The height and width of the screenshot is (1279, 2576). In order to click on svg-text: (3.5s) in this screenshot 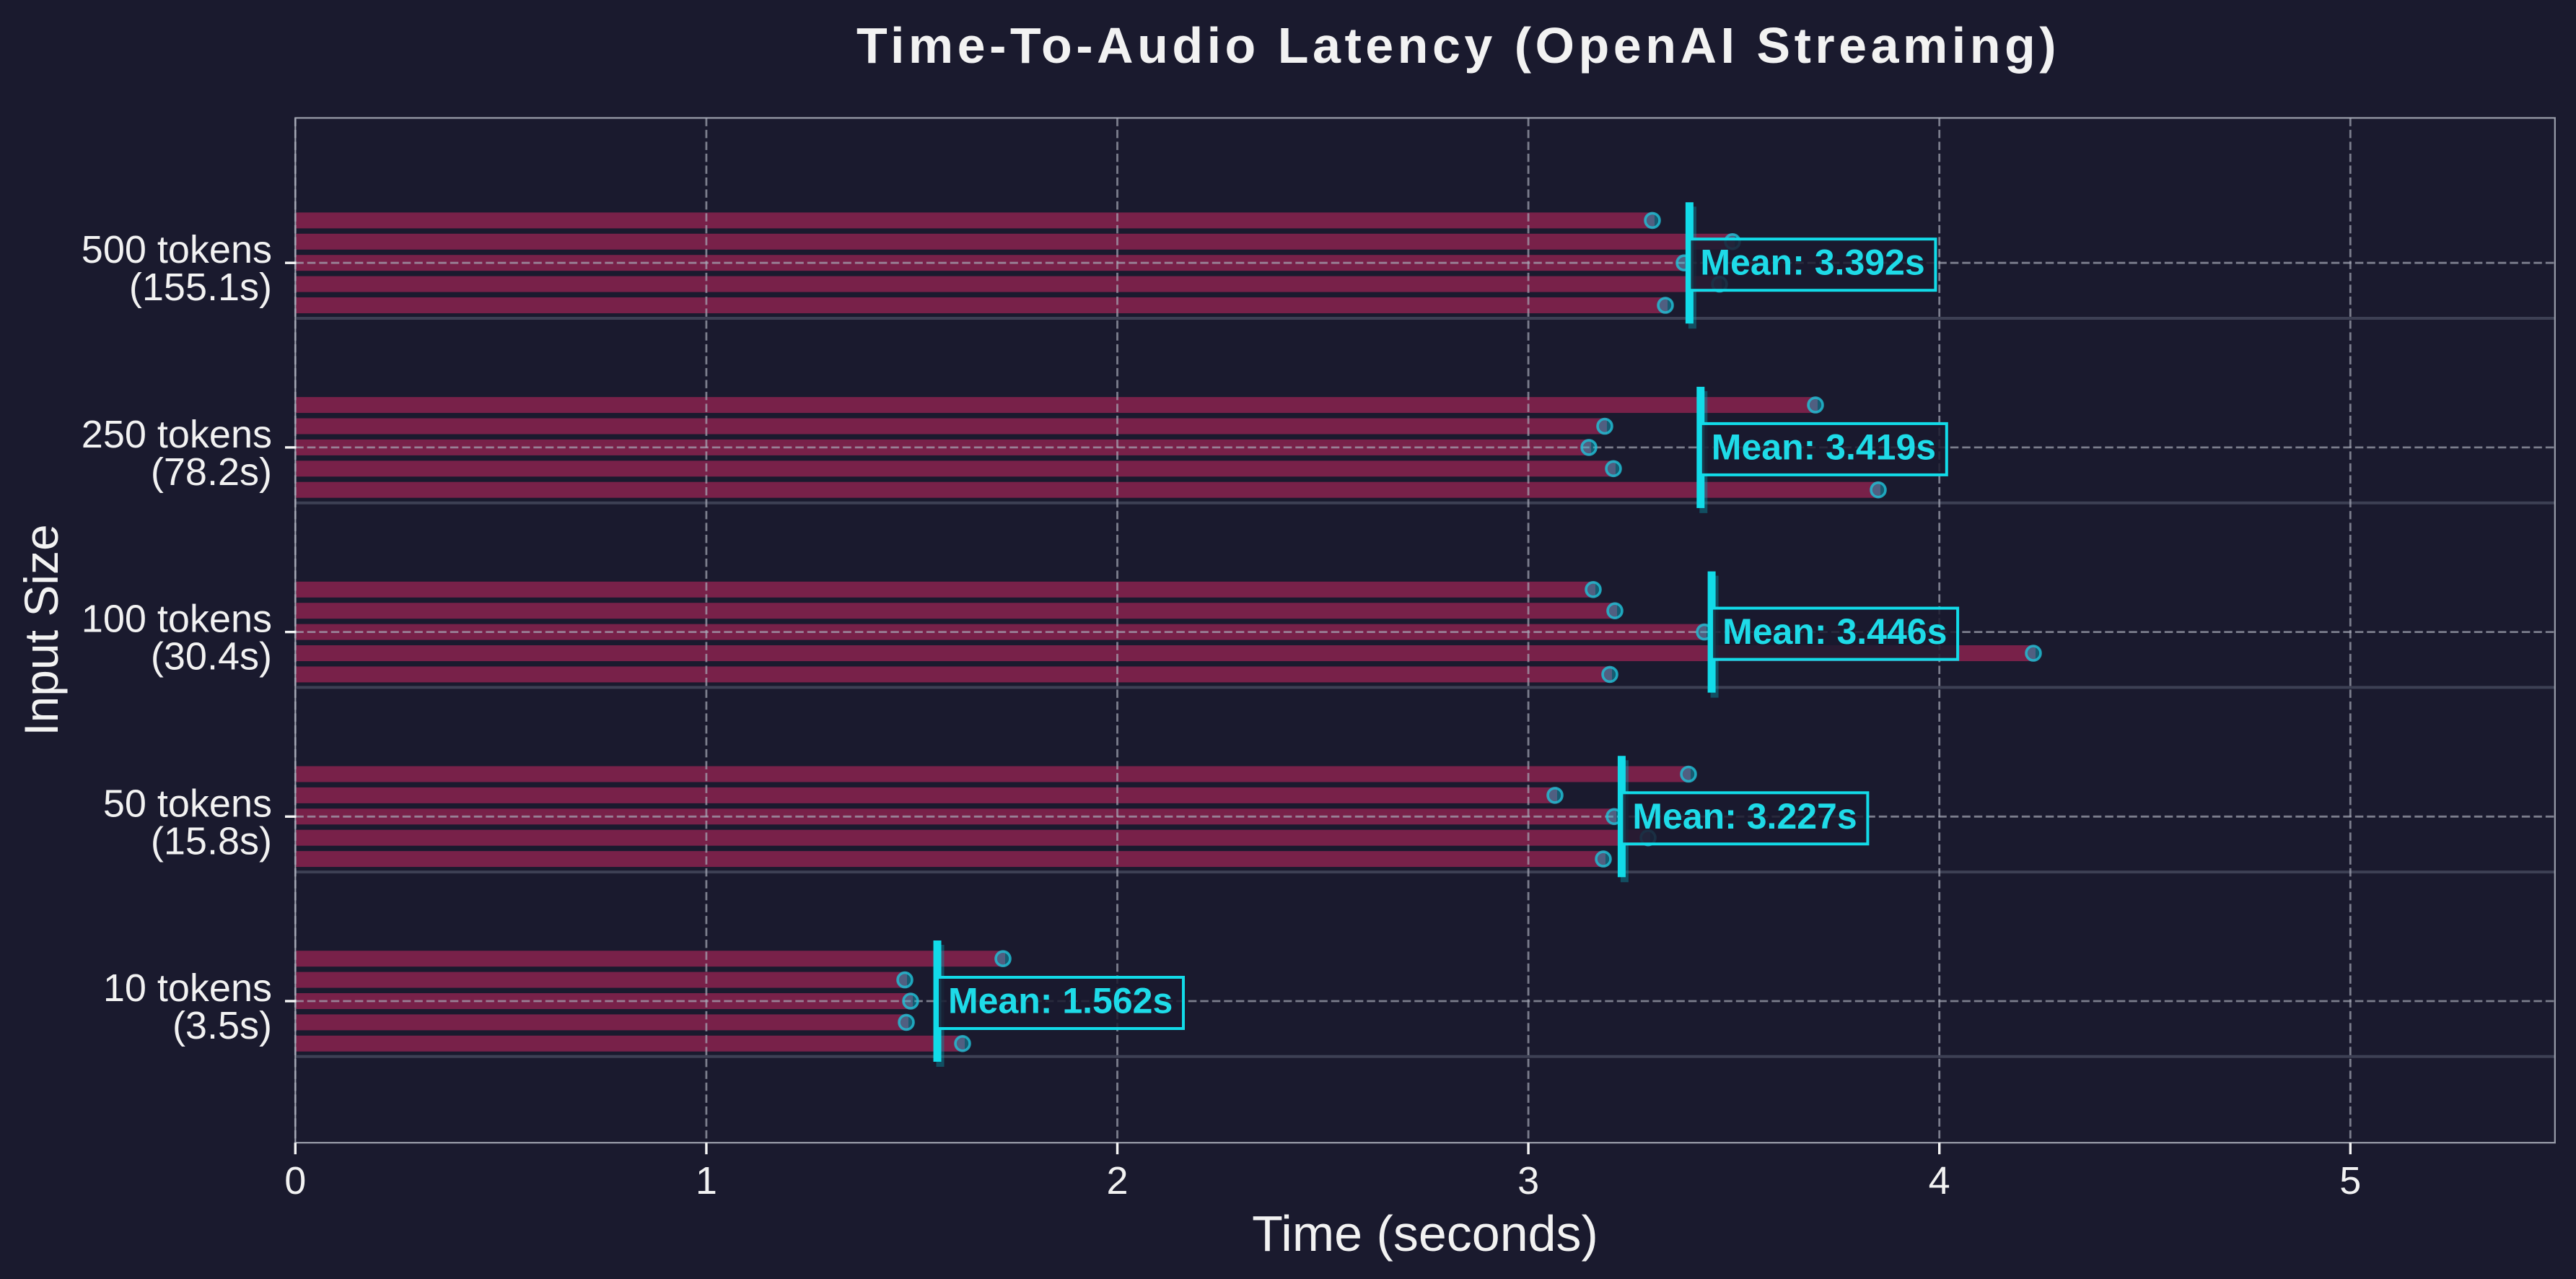, I will do `click(222, 1025)`.